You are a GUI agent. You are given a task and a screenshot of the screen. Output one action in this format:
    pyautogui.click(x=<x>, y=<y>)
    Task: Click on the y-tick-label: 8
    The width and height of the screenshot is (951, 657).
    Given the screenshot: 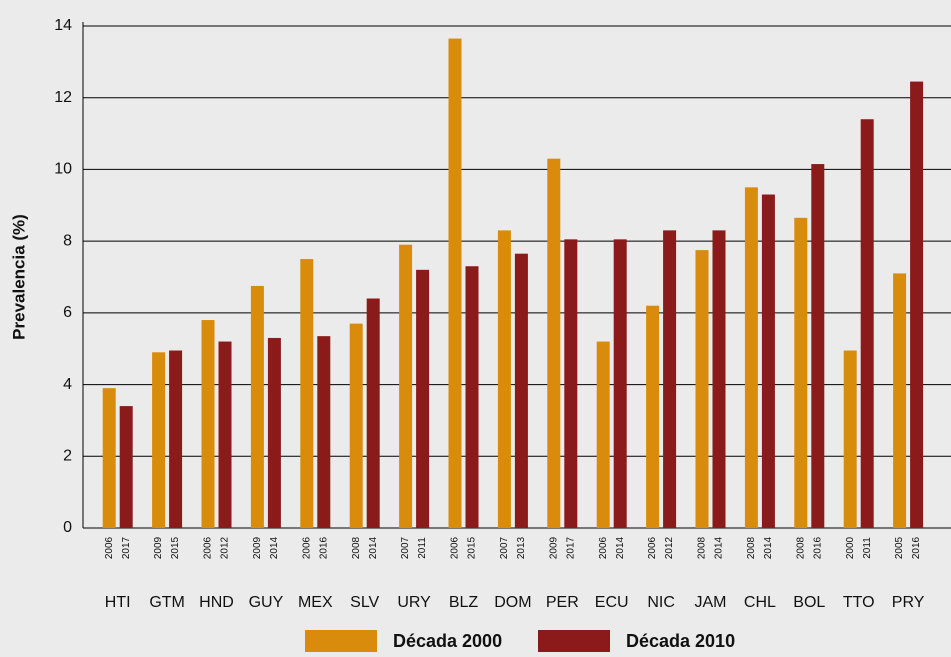 What is the action you would take?
    pyautogui.click(x=67, y=240)
    